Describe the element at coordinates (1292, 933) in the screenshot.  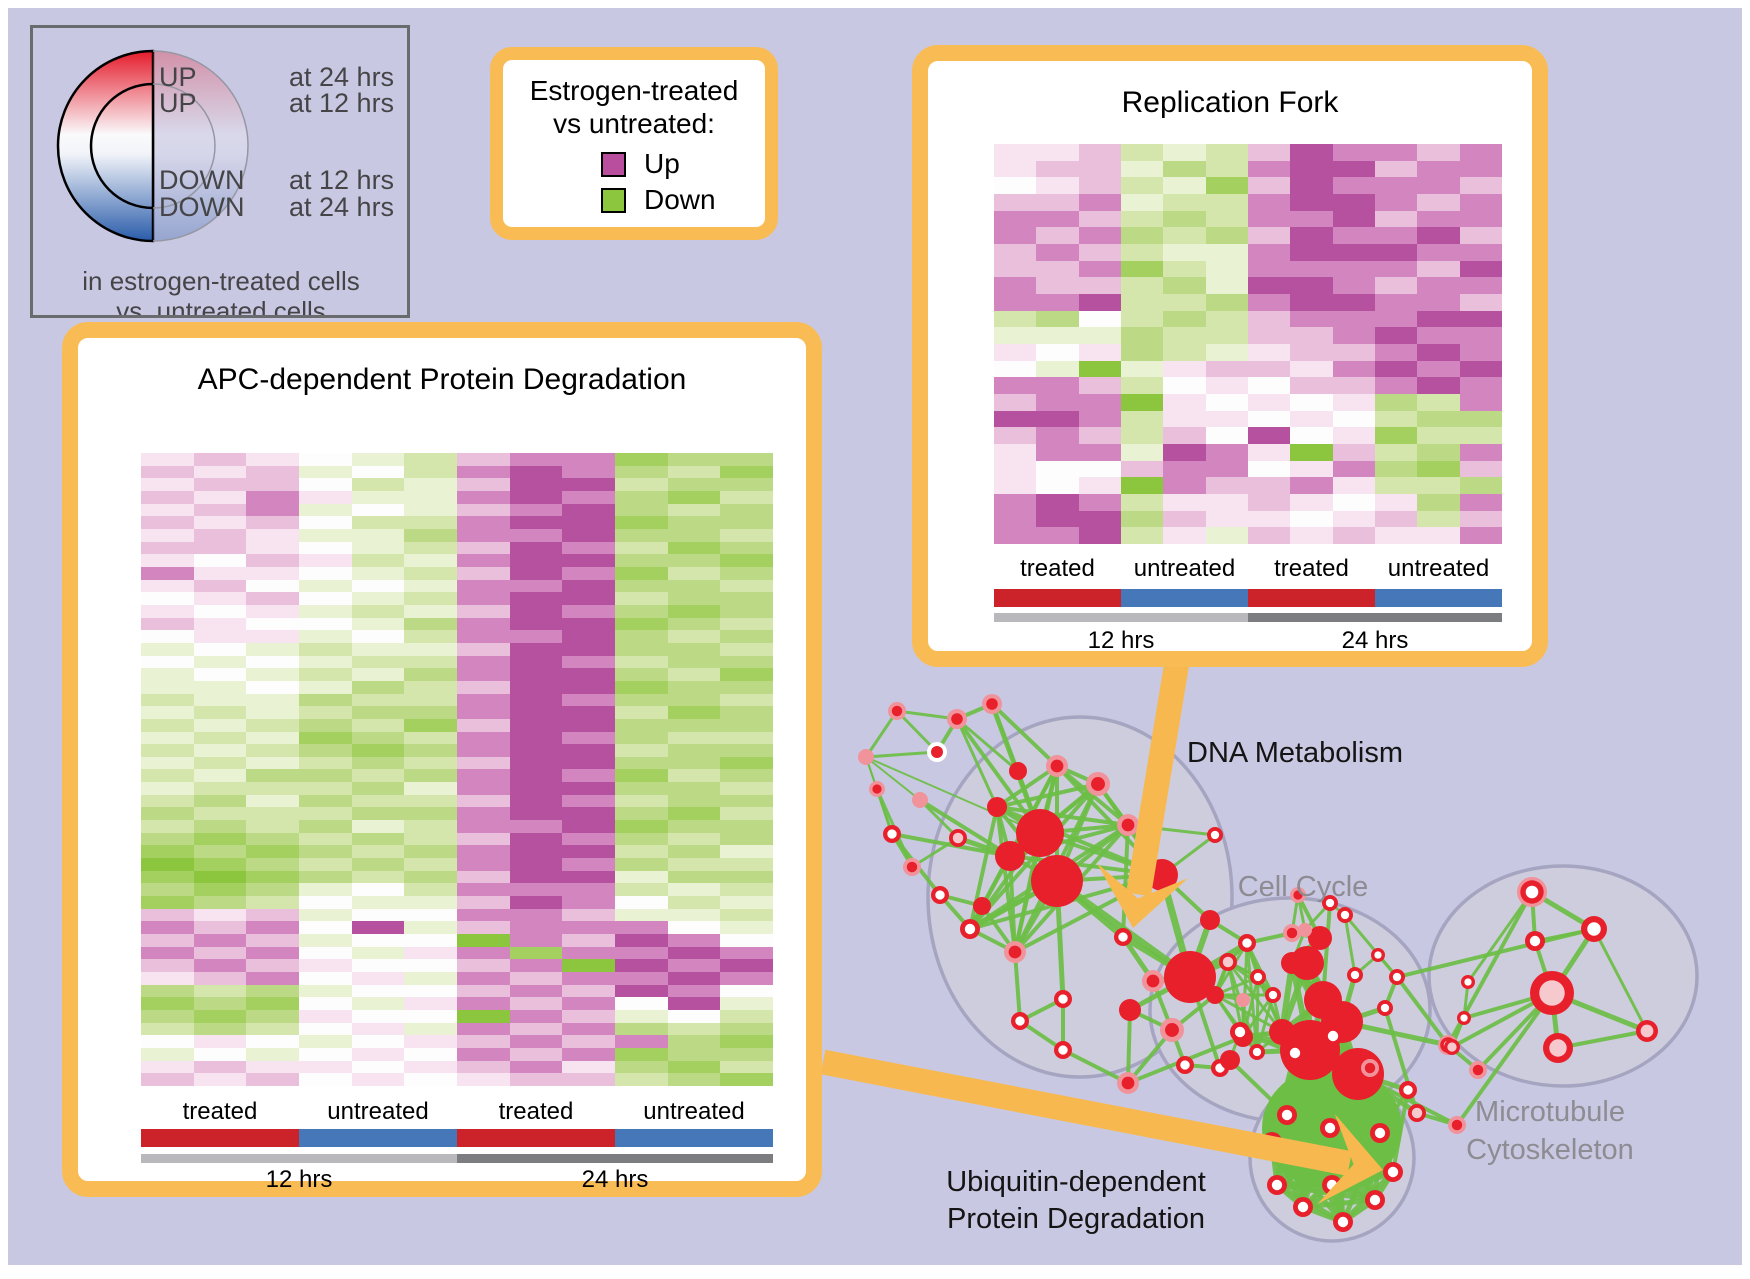
I see `node-red-core` at that location.